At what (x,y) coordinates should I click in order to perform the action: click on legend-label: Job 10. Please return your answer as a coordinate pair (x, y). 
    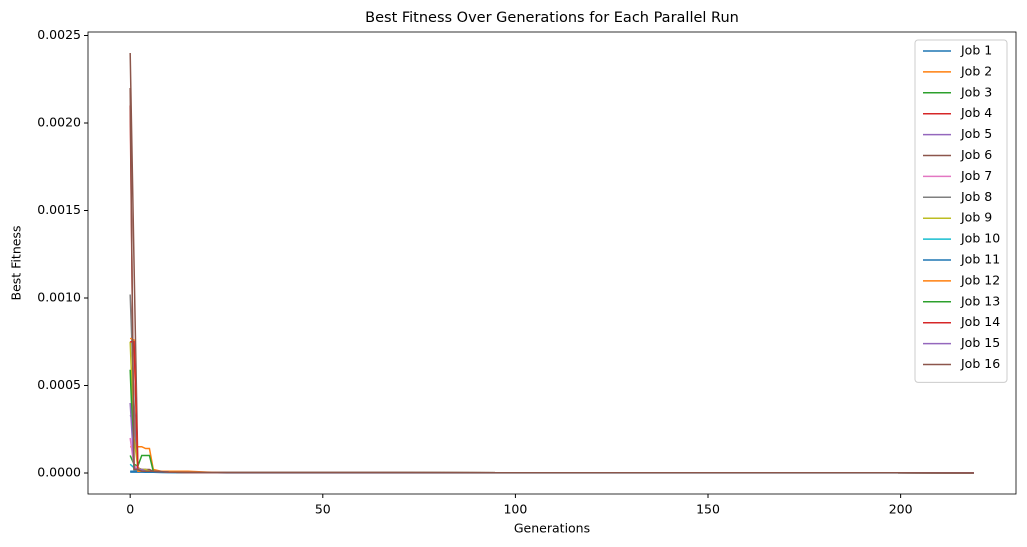
    Looking at the image, I should click on (980, 238).